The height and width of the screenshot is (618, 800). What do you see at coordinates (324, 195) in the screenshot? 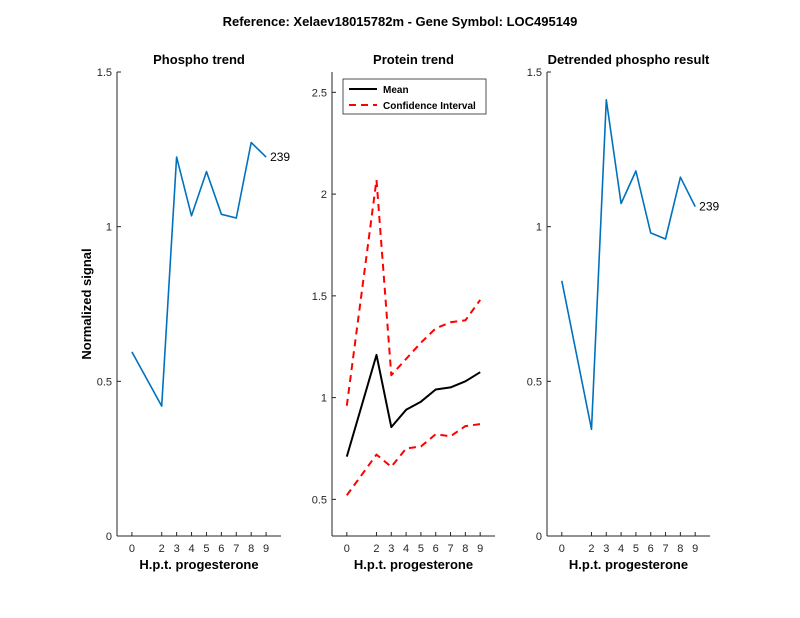
I see `y-tick-label: 2` at bounding box center [324, 195].